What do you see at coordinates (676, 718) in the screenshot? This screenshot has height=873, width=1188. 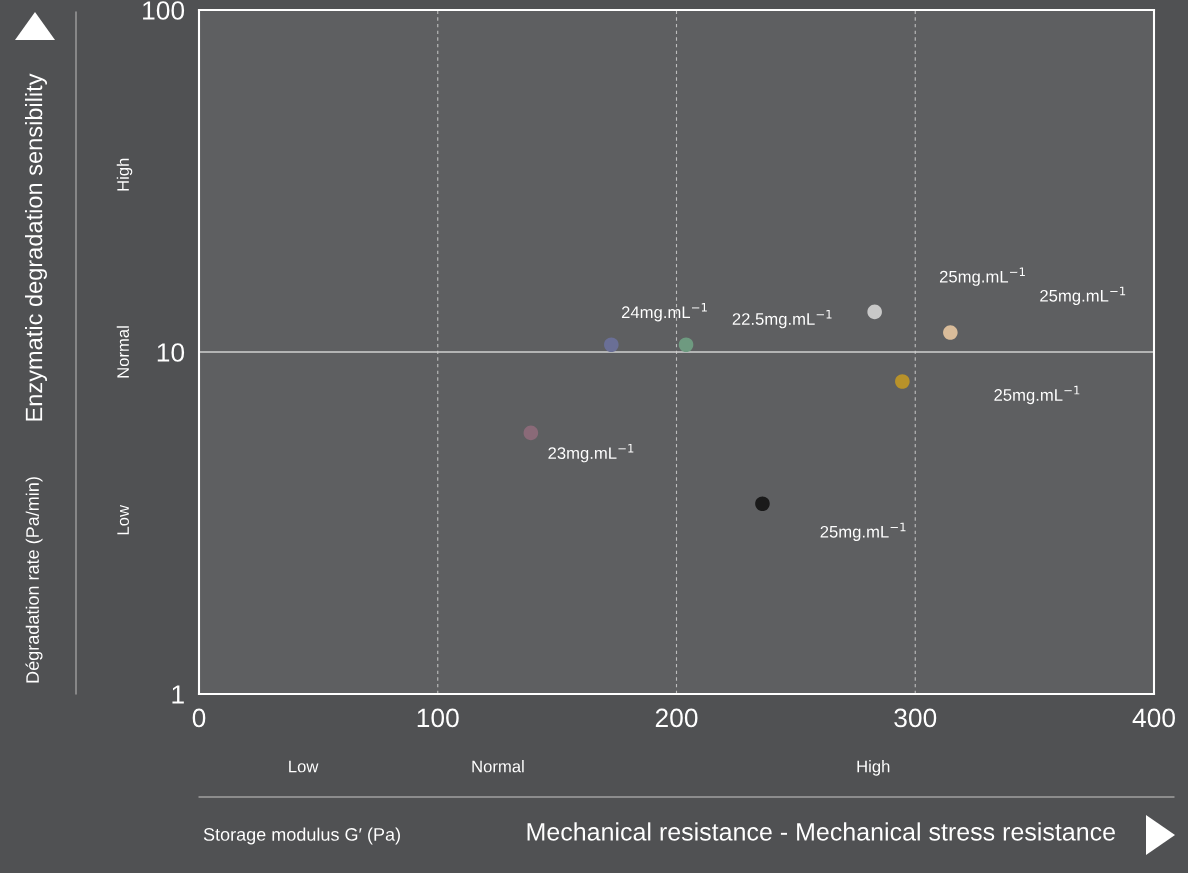 I see `x-tick-label: 200` at bounding box center [676, 718].